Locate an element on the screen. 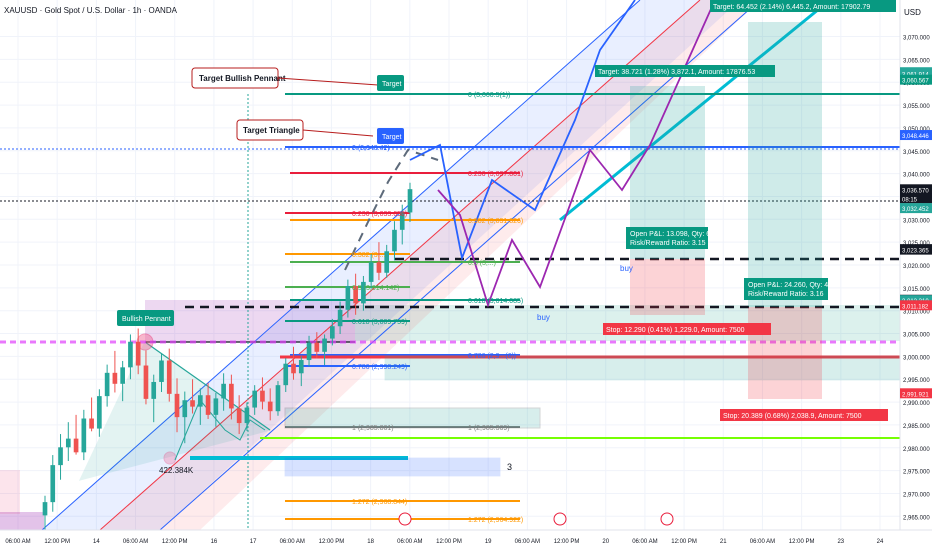 The width and height of the screenshot is (932, 555). price-tick-label: 2,975.000 is located at coordinates (916, 473).